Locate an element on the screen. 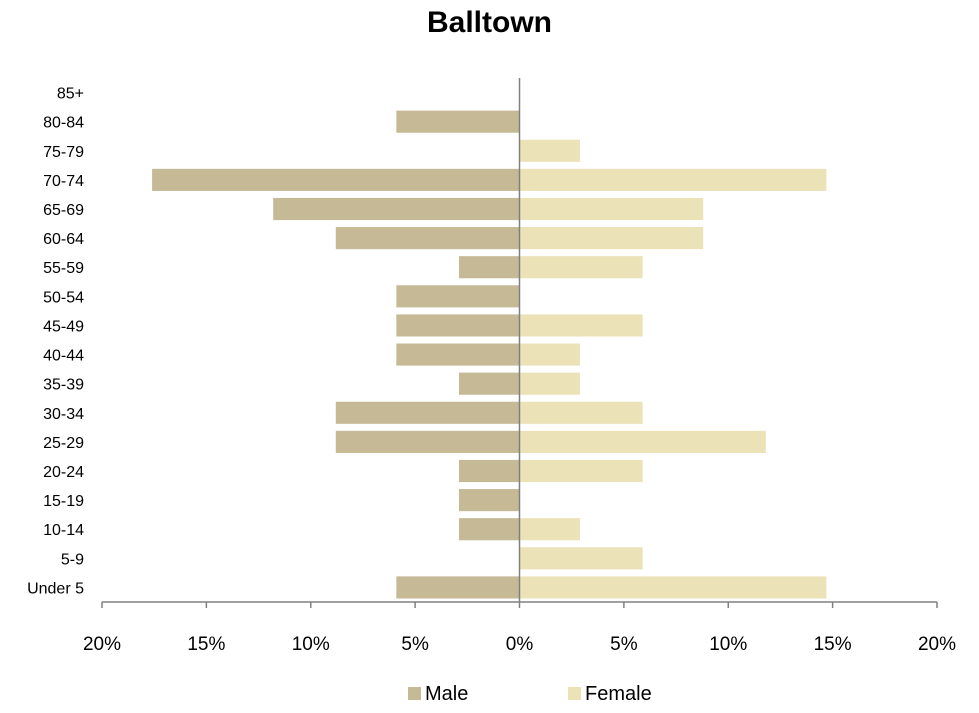  legend-label-female: Female is located at coordinates (618, 694).